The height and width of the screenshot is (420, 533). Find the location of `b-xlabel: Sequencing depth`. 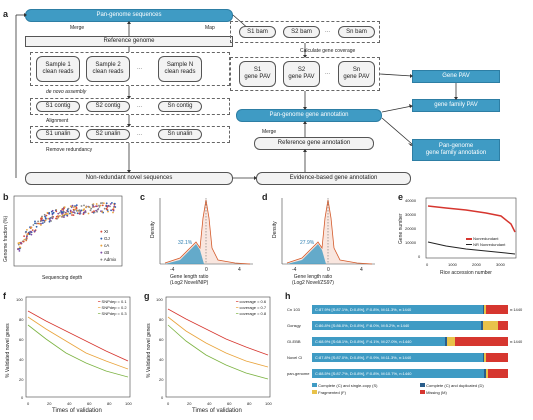

b-xlabel: Sequencing depth is located at coordinates (62, 278).